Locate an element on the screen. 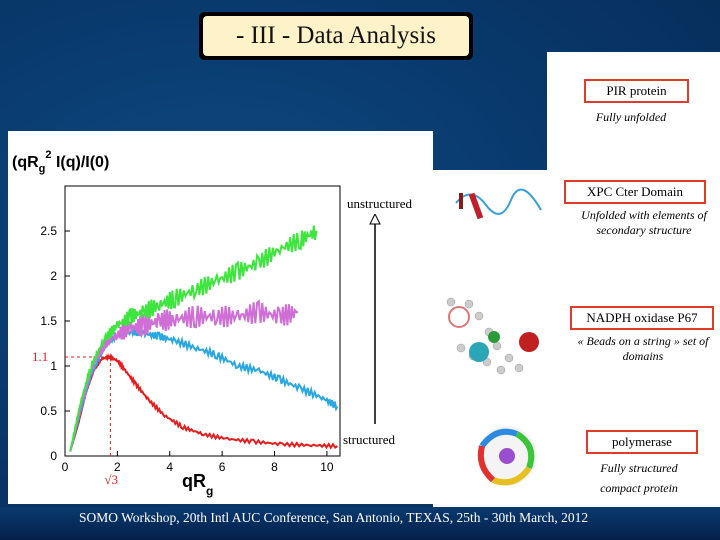 The width and height of the screenshot is (720, 540). y-tick-label: 0.5 is located at coordinates (48, 411).